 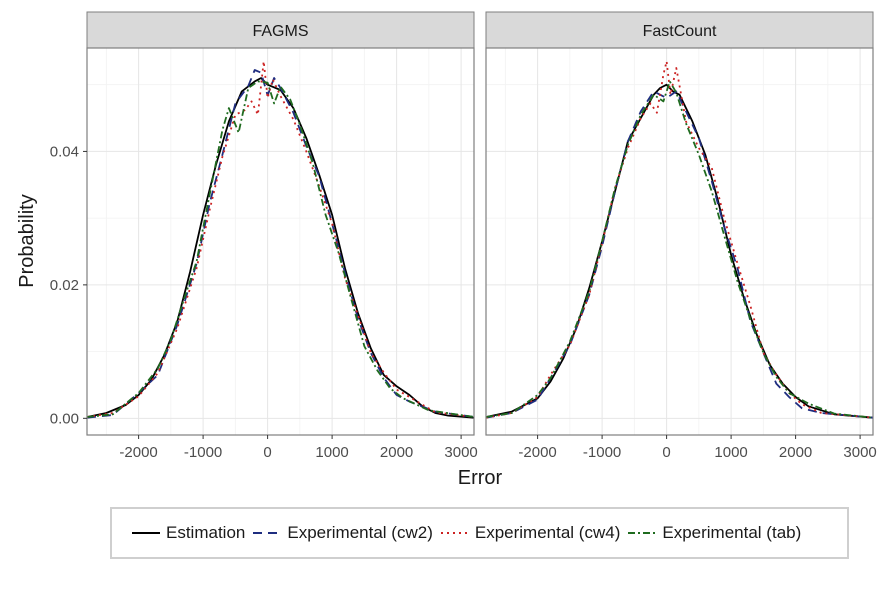 I want to click on legend-item-experimental-tab: Experimental (tab), so click(x=713, y=533).